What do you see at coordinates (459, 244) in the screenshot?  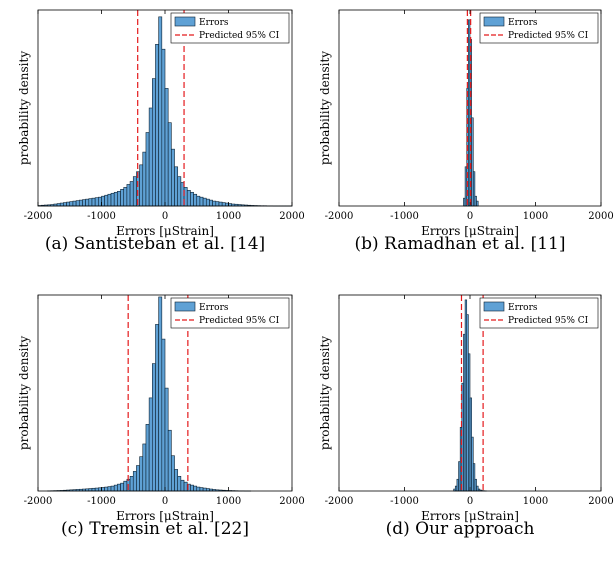 I see `panel-caption: (b) Ramadhan et al. [11]` at bounding box center [459, 244].